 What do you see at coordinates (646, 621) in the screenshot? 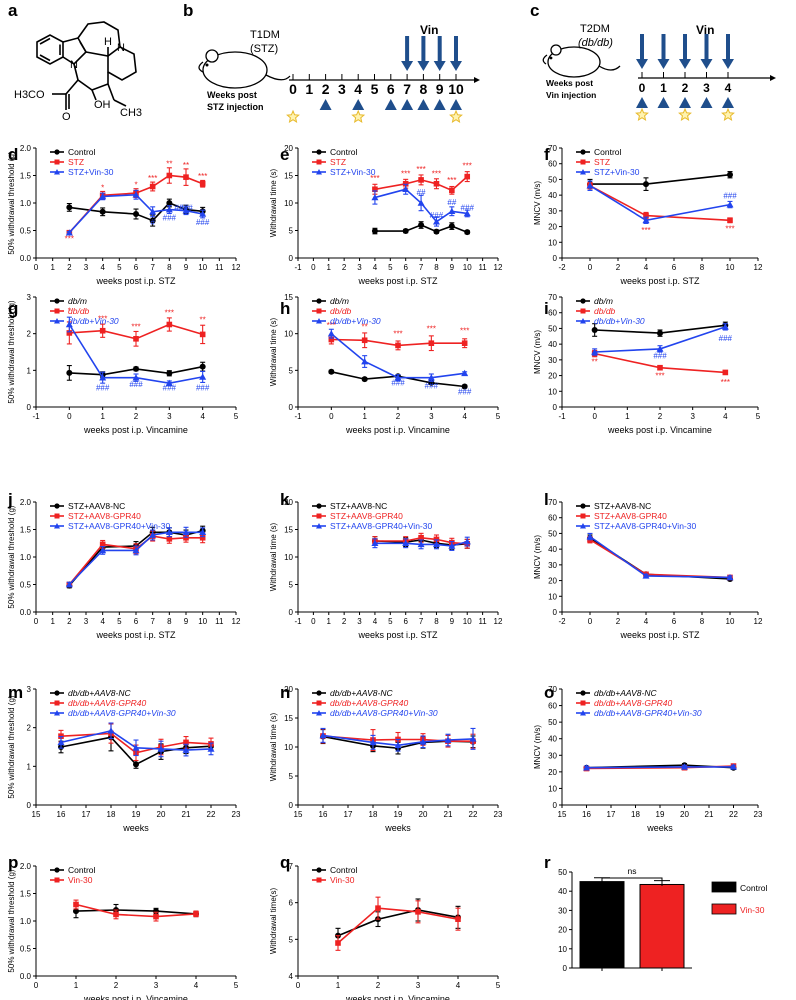
I see `x-tick-label: 4` at bounding box center [646, 621].